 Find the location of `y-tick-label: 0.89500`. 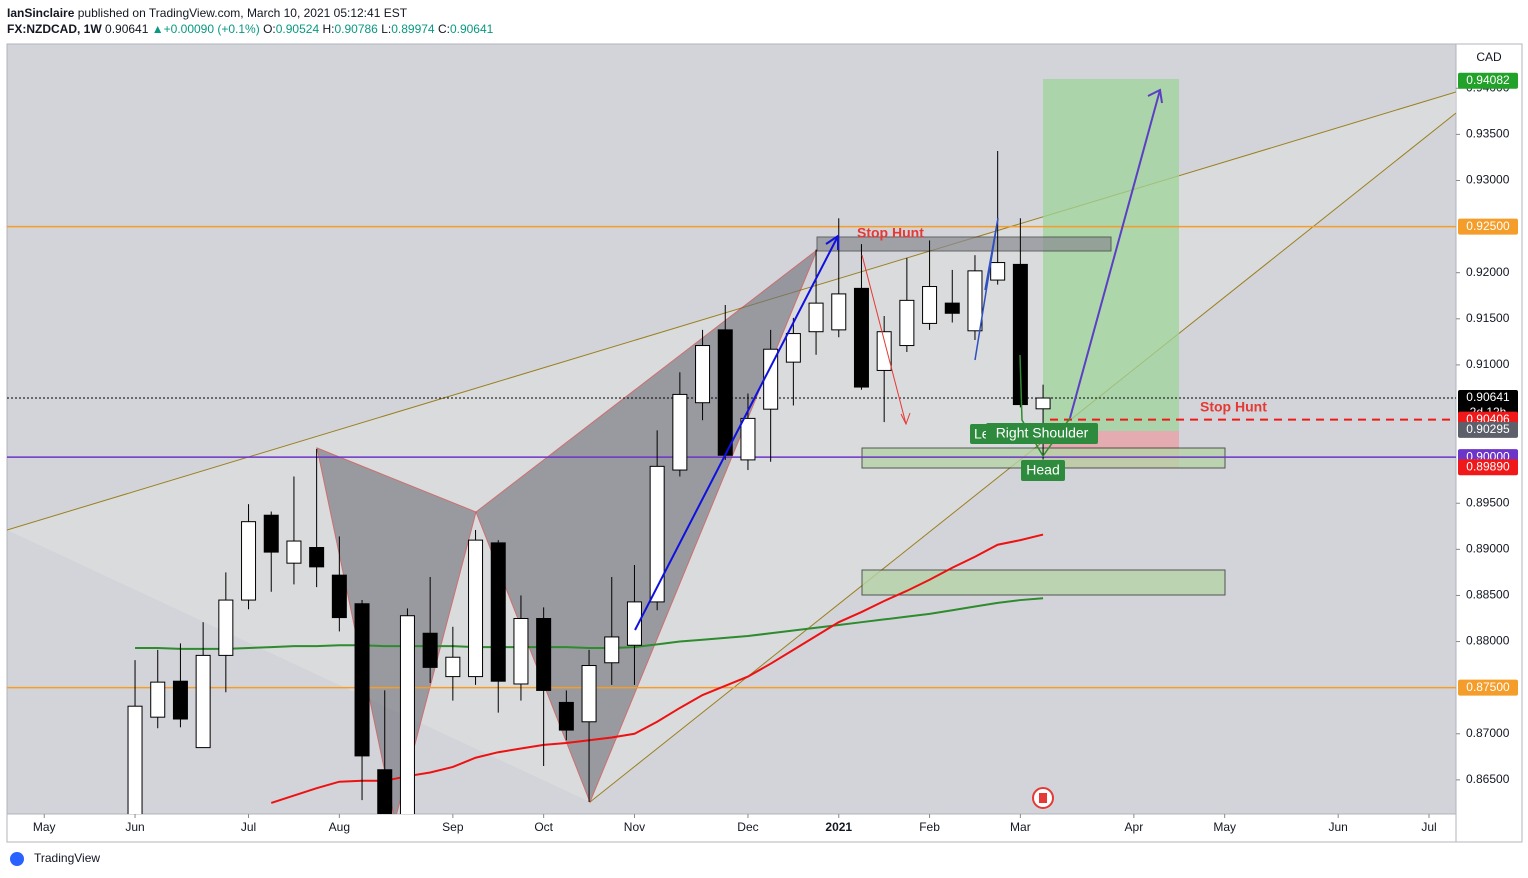

y-tick-label: 0.89500 is located at coordinates (1488, 502).